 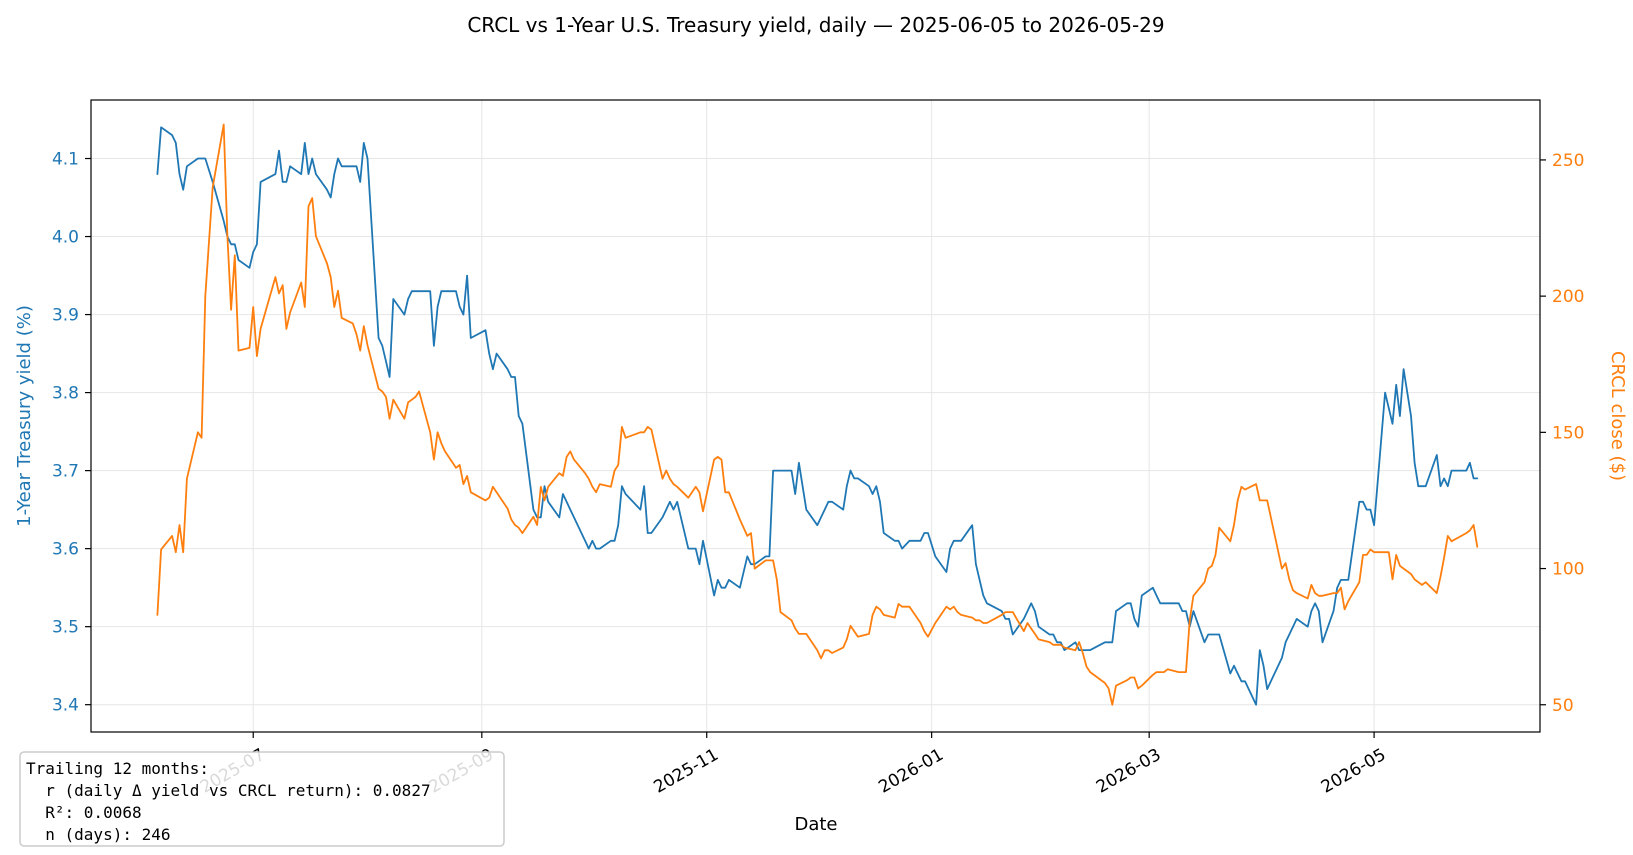 I want to click on y-left-tick-label: 3.8, so click(x=65, y=394).